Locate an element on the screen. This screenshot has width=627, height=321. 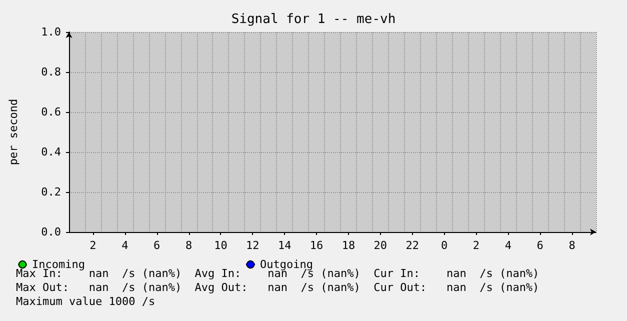
x-tick-label: 20 is located at coordinates (381, 245).